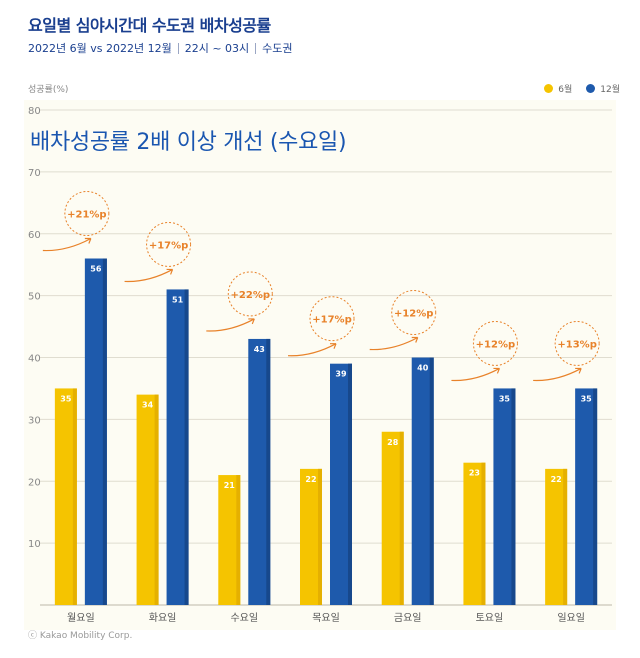 This screenshot has width=640, height=658. What do you see at coordinates (34, 297) in the screenshot?
I see `y-tick-label: 50` at bounding box center [34, 297].